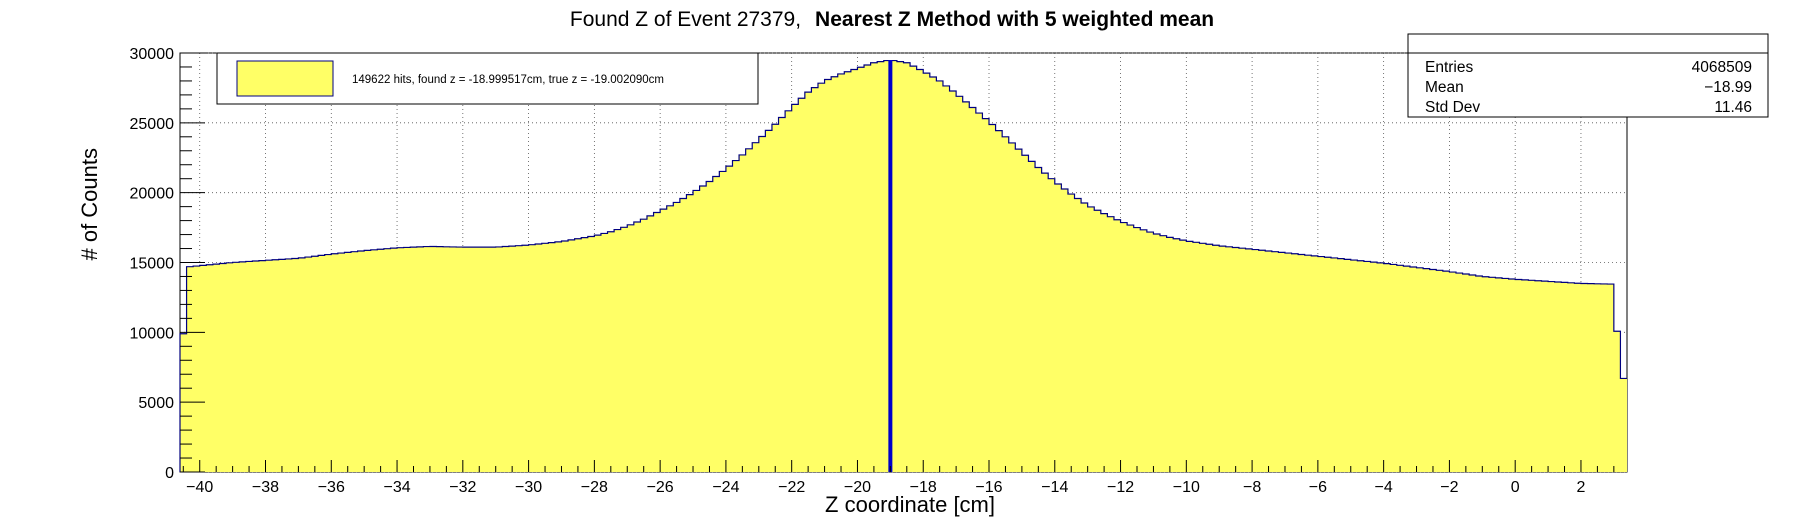 The height and width of the screenshot is (522, 1796). What do you see at coordinates (1449, 67) in the screenshot?
I see `stats-entries-label: Entries` at bounding box center [1449, 67].